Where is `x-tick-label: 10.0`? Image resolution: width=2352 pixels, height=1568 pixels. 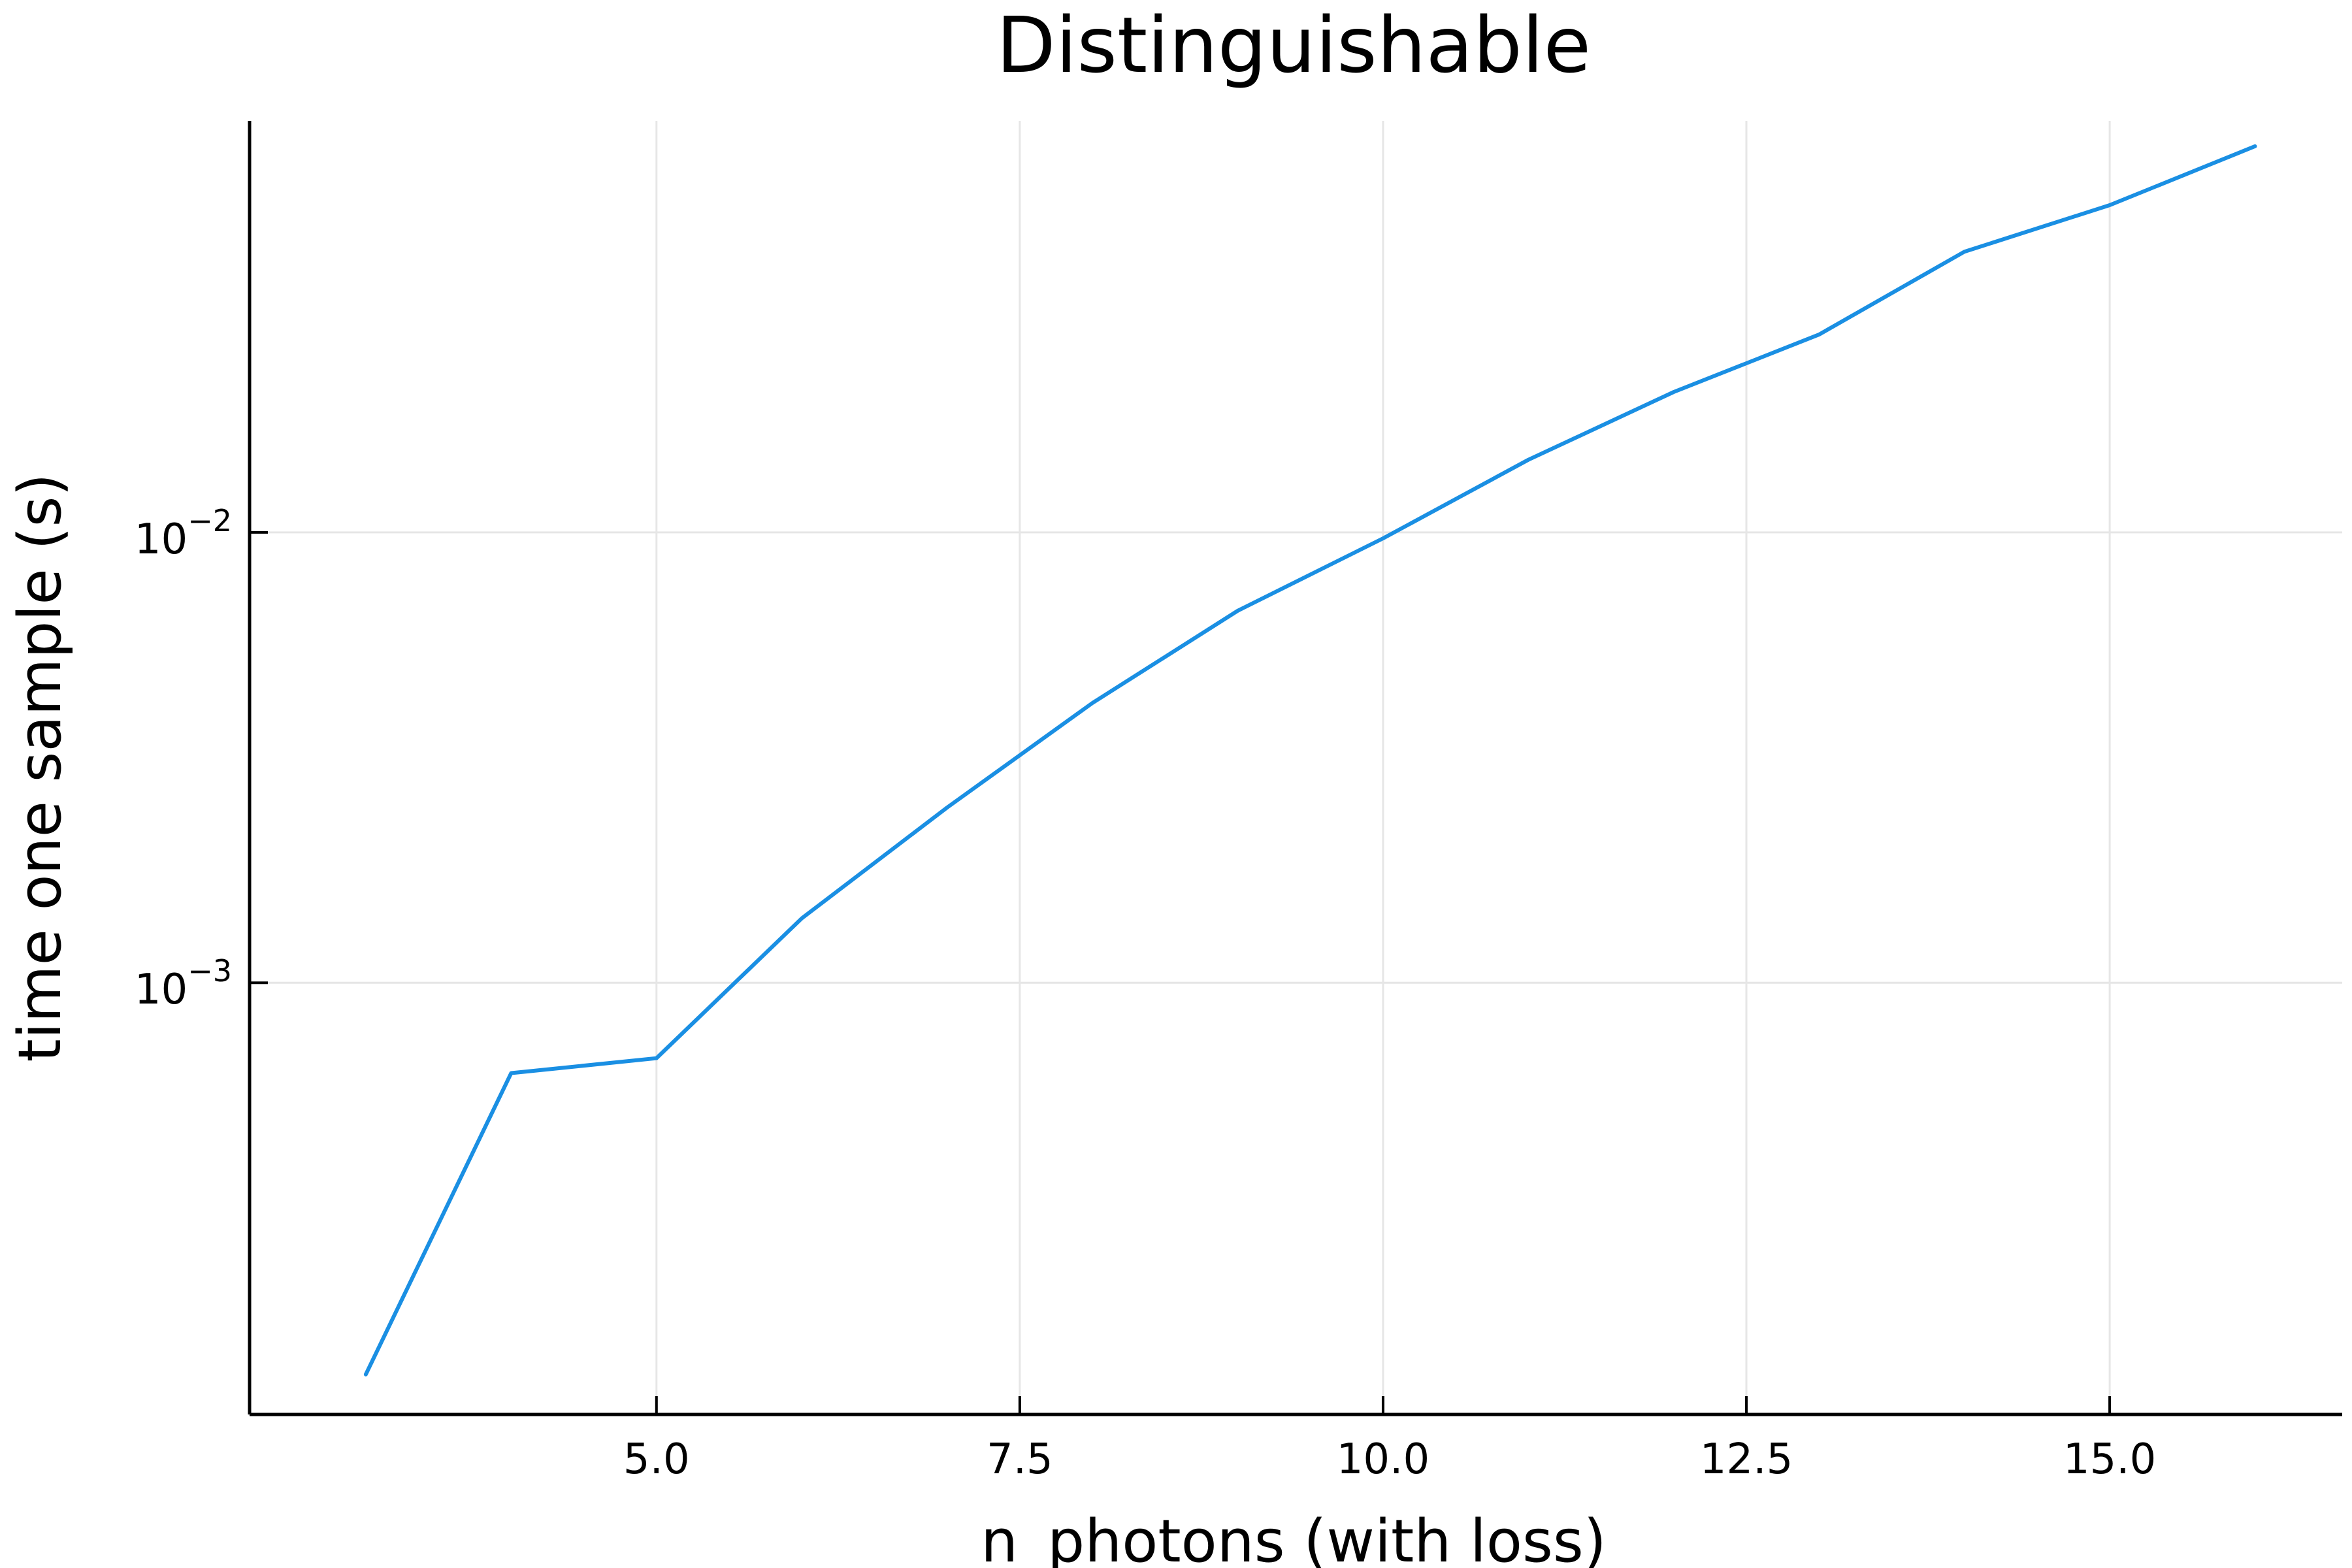
x-tick-label: 10.0 is located at coordinates (1383, 1459).